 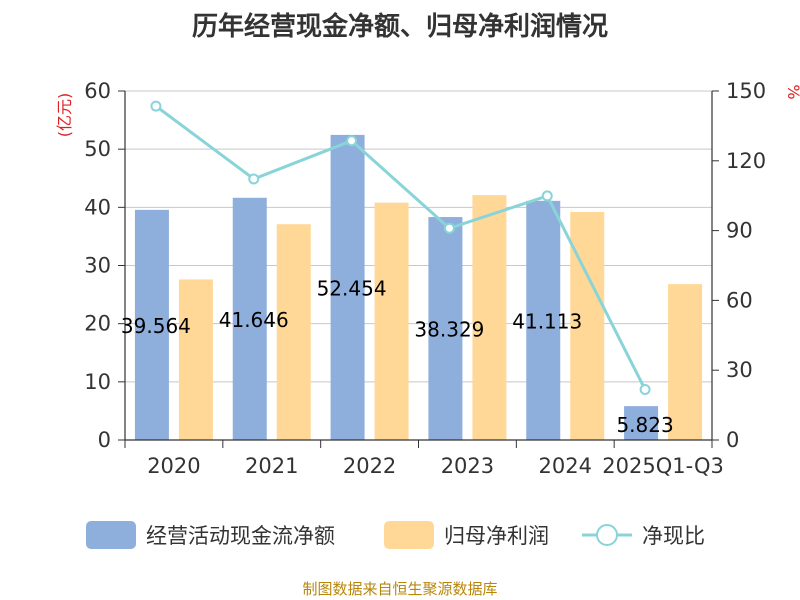 What do you see at coordinates (739, 300) in the screenshot?
I see `right-tick-label: 60` at bounding box center [739, 300].